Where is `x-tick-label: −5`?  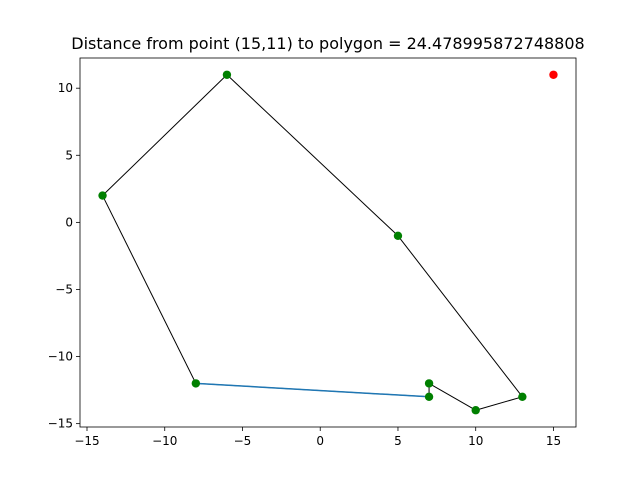
x-tick-label: −5 is located at coordinates (243, 441).